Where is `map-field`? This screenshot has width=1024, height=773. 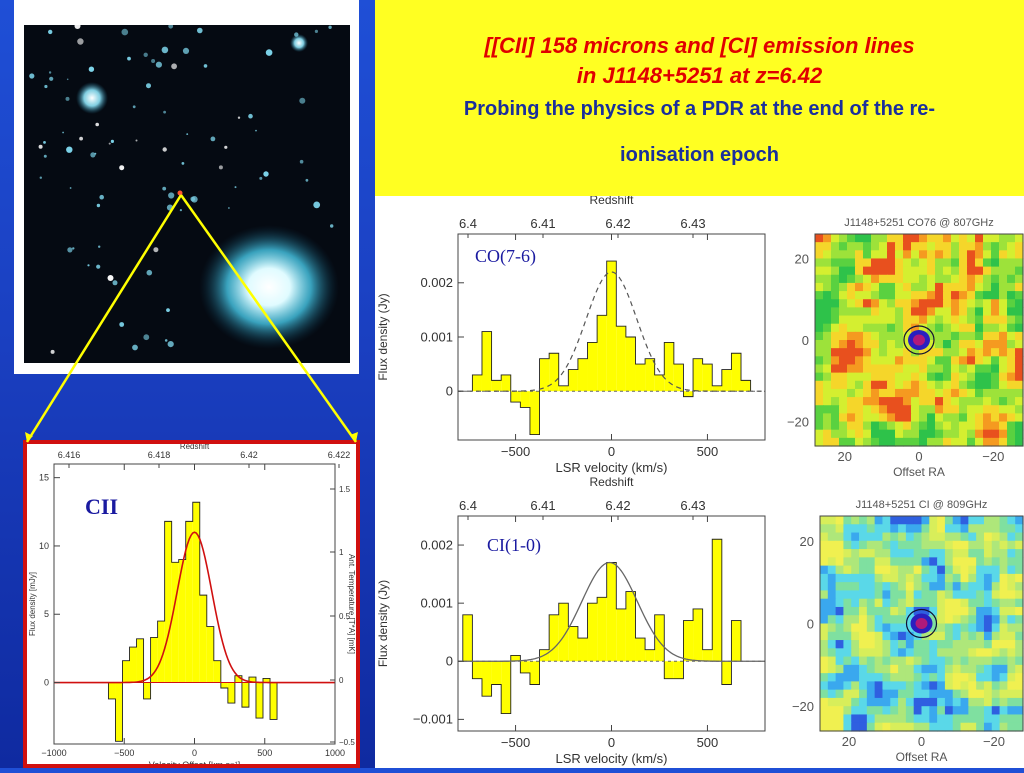 map-field is located at coordinates (919, 340).